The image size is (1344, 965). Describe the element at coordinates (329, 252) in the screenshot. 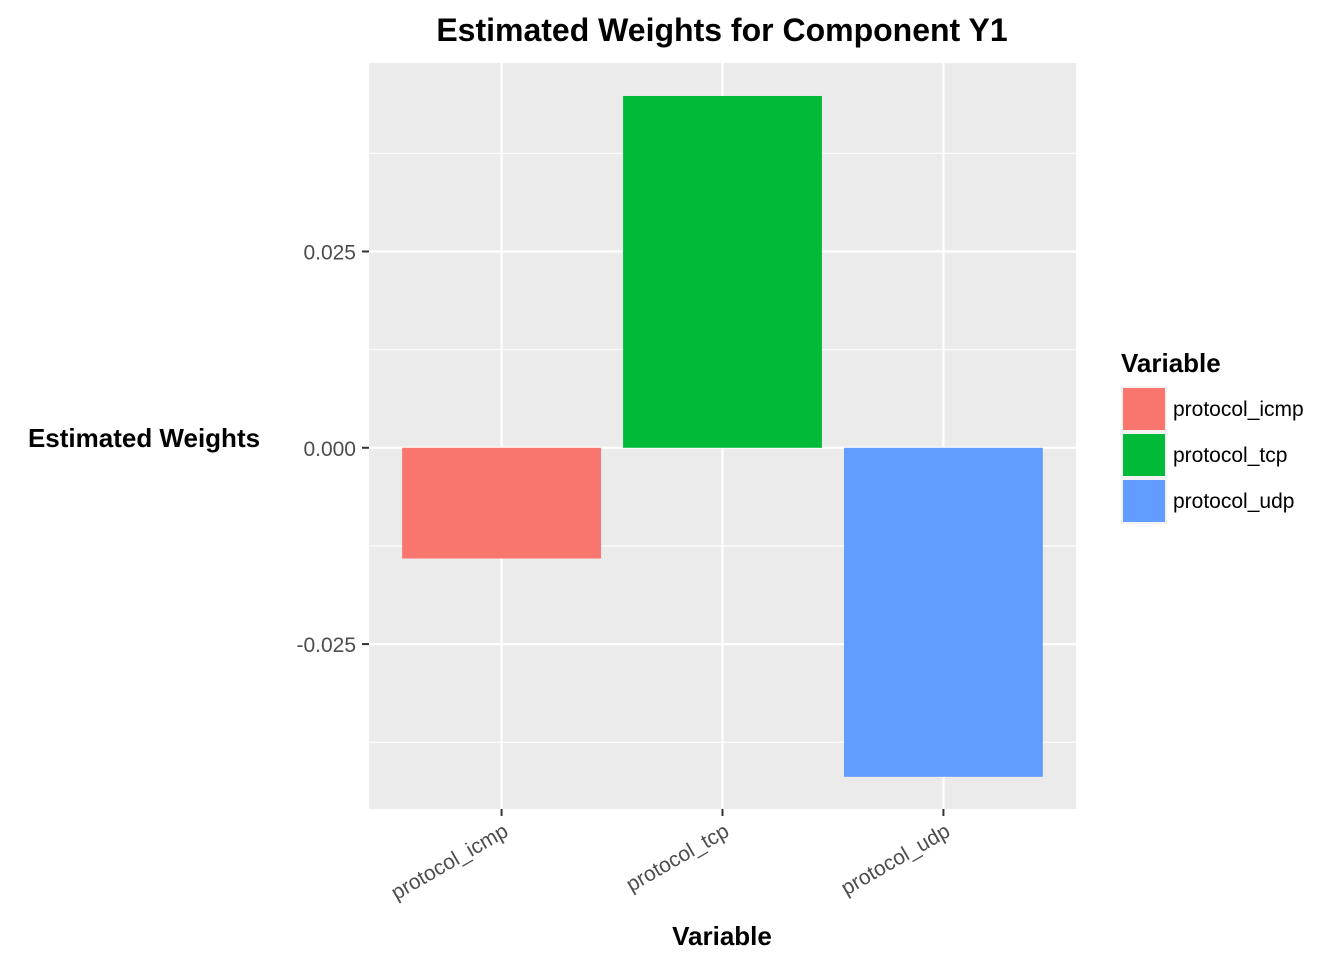

I see `y-tick-label: 0.025` at that location.